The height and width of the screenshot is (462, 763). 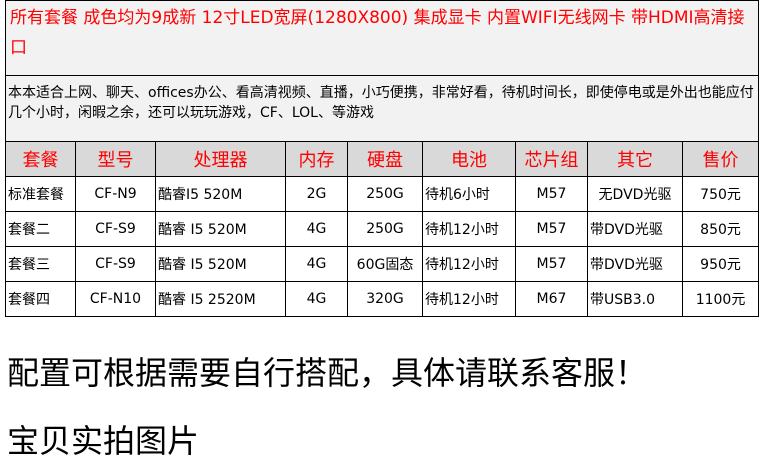 I want to click on cell-model: CF-N9, so click(x=115, y=194).